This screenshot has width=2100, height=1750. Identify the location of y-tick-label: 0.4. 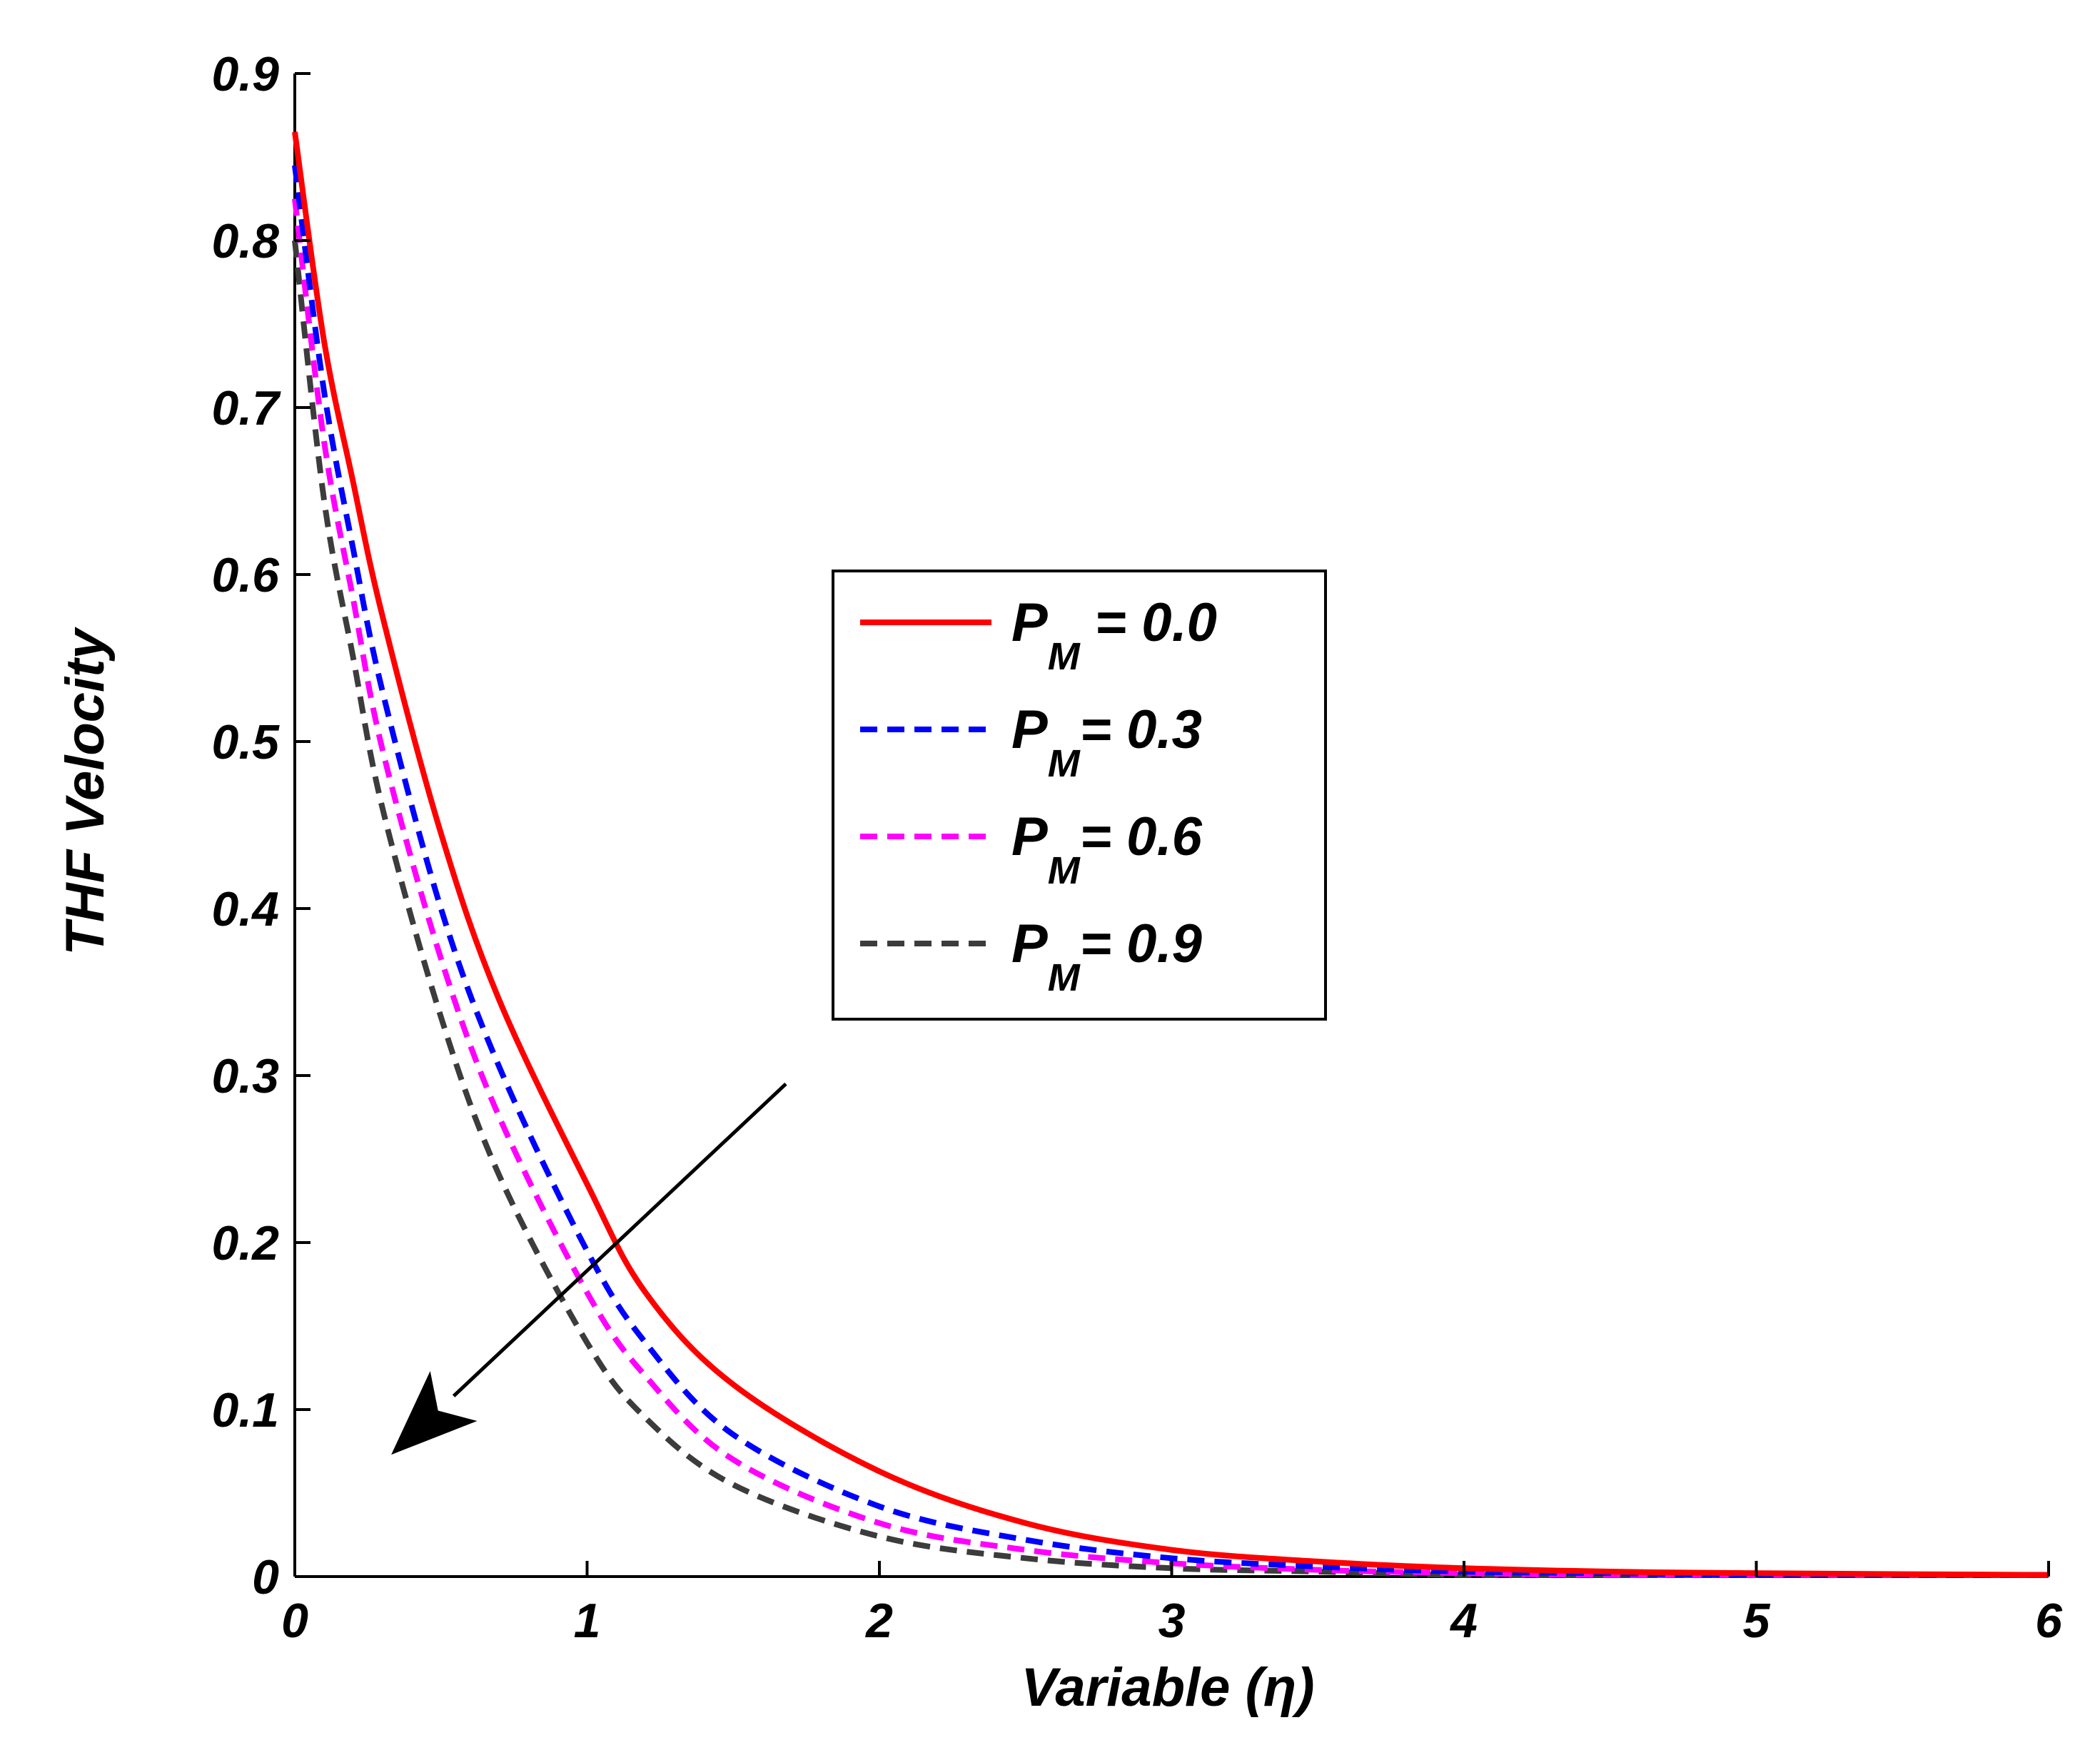
(245, 909).